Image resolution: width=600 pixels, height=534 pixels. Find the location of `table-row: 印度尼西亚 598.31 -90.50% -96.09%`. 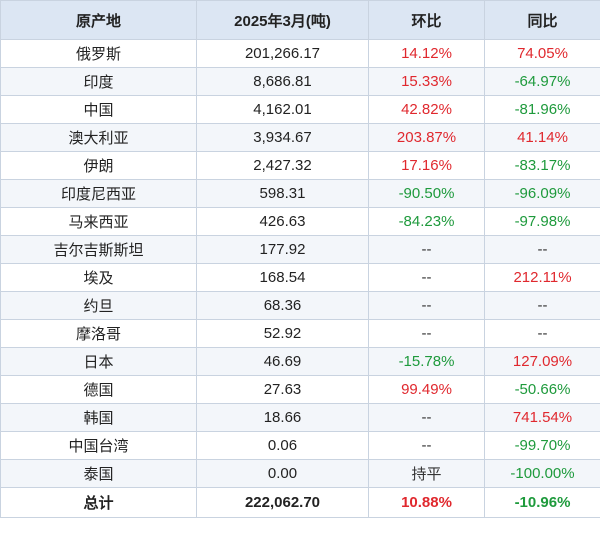

table-row: 印度尼西亚 598.31 -90.50% -96.09% is located at coordinates (300, 193).